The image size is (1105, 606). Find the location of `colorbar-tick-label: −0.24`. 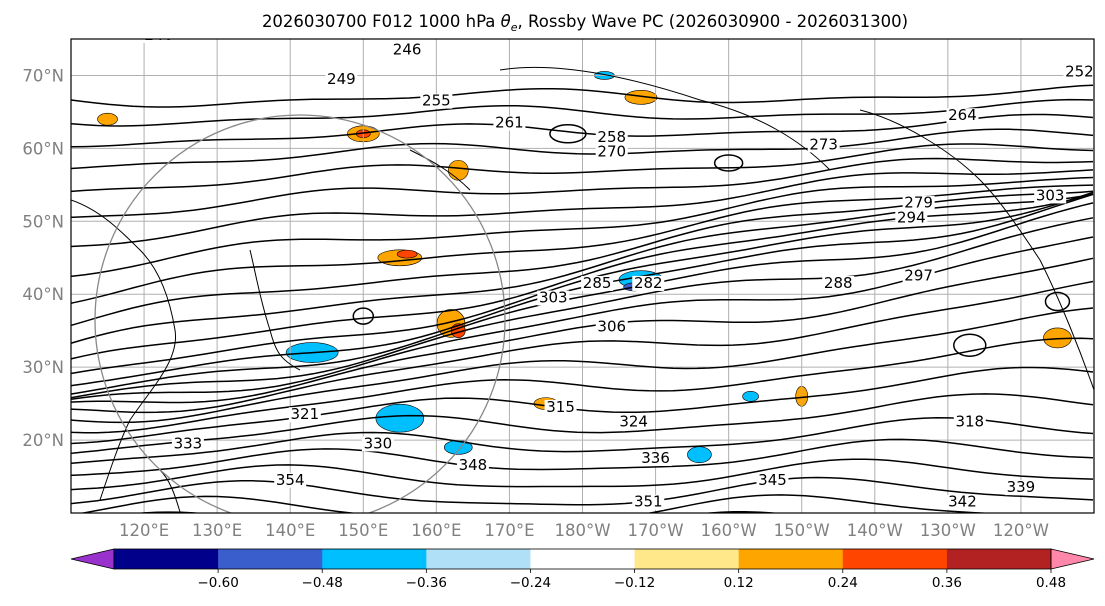

colorbar-tick-label: −0.24 is located at coordinates (530, 583).